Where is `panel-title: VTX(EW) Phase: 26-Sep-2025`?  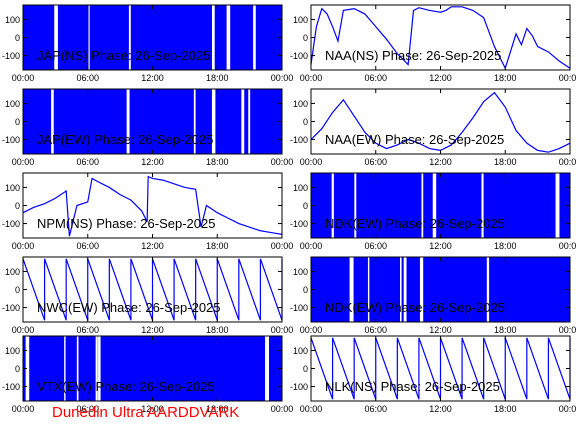
panel-title: VTX(EW) Phase: 26-Sep-2025 is located at coordinates (126, 386).